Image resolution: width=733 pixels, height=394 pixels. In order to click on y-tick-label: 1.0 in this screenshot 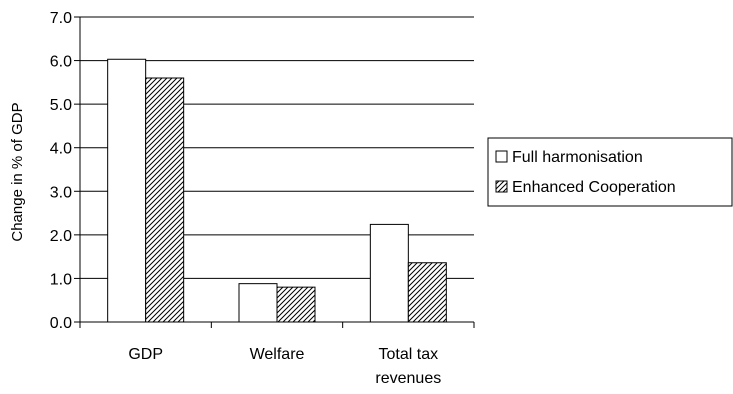, I will do `click(61, 279)`.